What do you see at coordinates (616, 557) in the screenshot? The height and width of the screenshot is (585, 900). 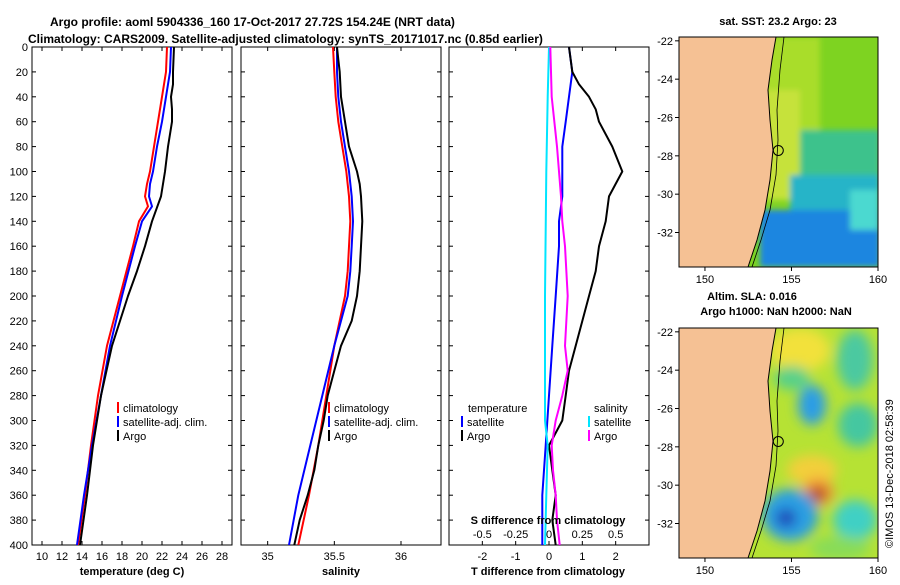 I see `x-tick-label: 2` at bounding box center [616, 557].